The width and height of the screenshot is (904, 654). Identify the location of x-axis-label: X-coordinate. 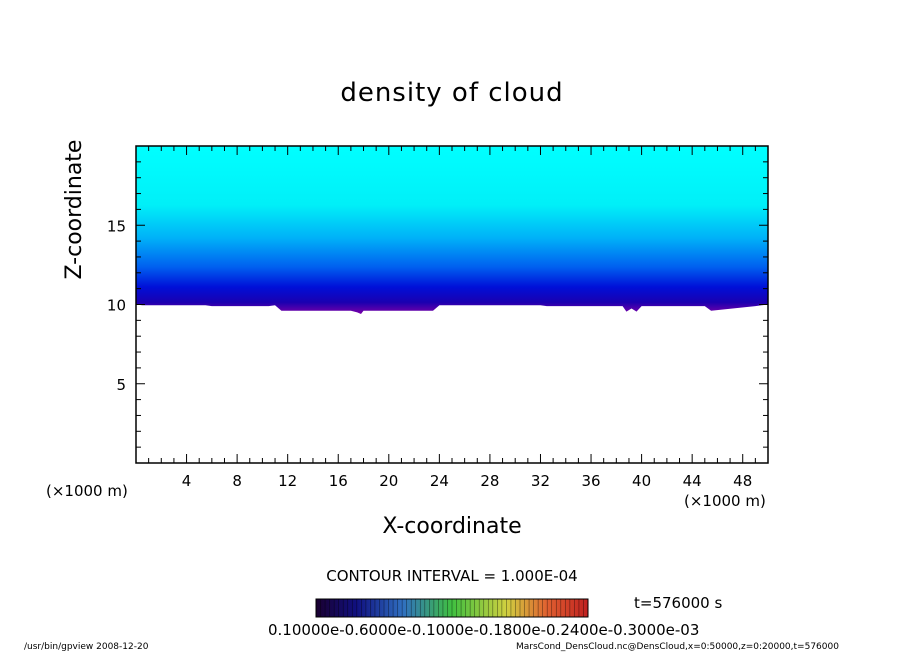
(452, 526).